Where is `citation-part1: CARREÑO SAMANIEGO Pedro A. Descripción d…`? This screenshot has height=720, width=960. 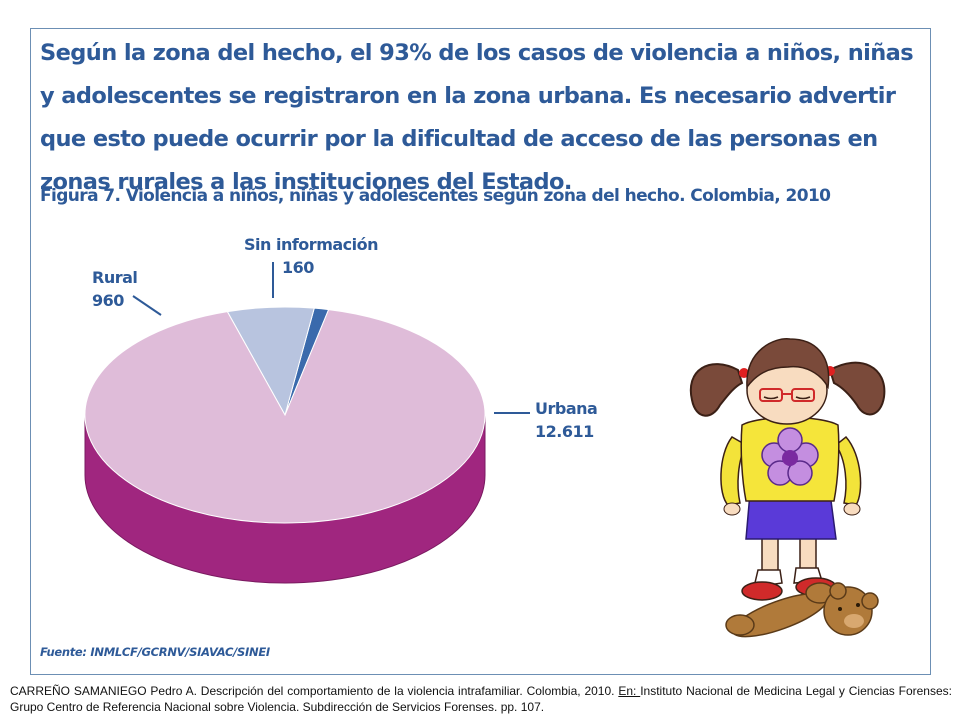 citation-part1: CARREÑO SAMANIEGO Pedro A. Descripción d… is located at coordinates (314, 691).